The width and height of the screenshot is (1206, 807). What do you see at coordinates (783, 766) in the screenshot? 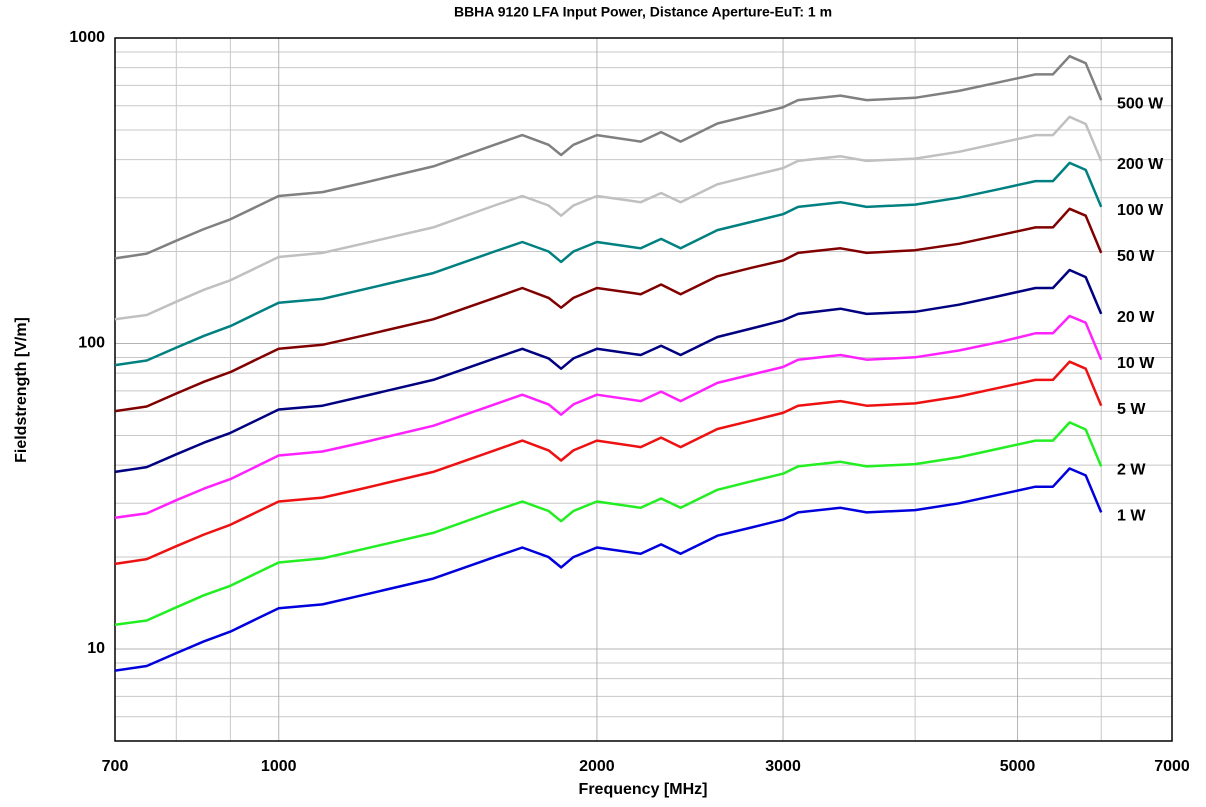
I see `x-tick-label: 3000` at bounding box center [783, 766].